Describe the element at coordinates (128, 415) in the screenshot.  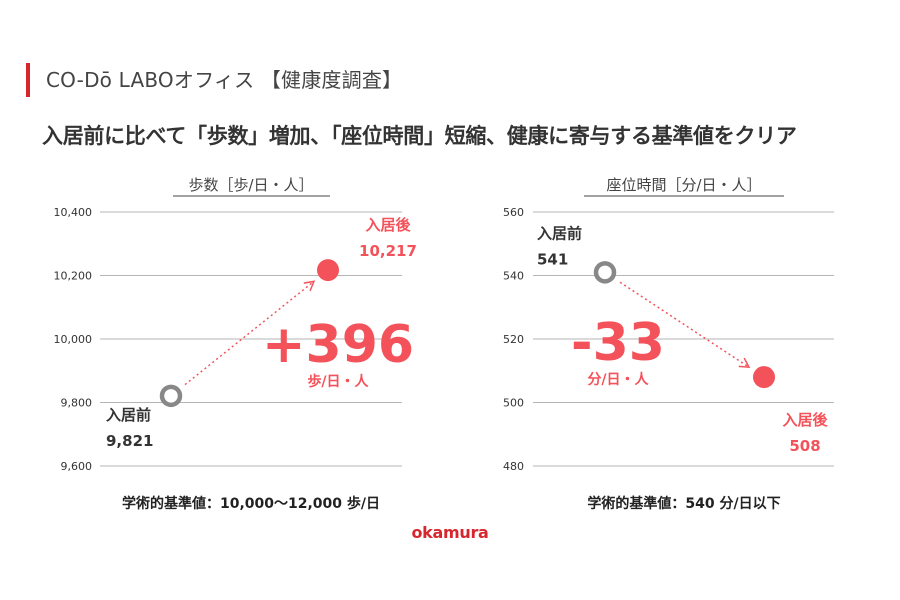
I see `steps-before-label: 入居前` at that location.